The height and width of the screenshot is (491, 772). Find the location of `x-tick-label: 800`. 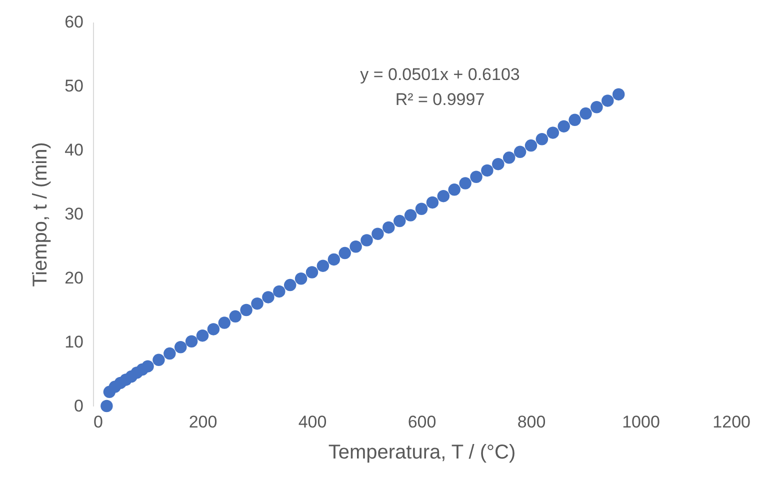

x-tick-label: 800 is located at coordinates (531, 422).